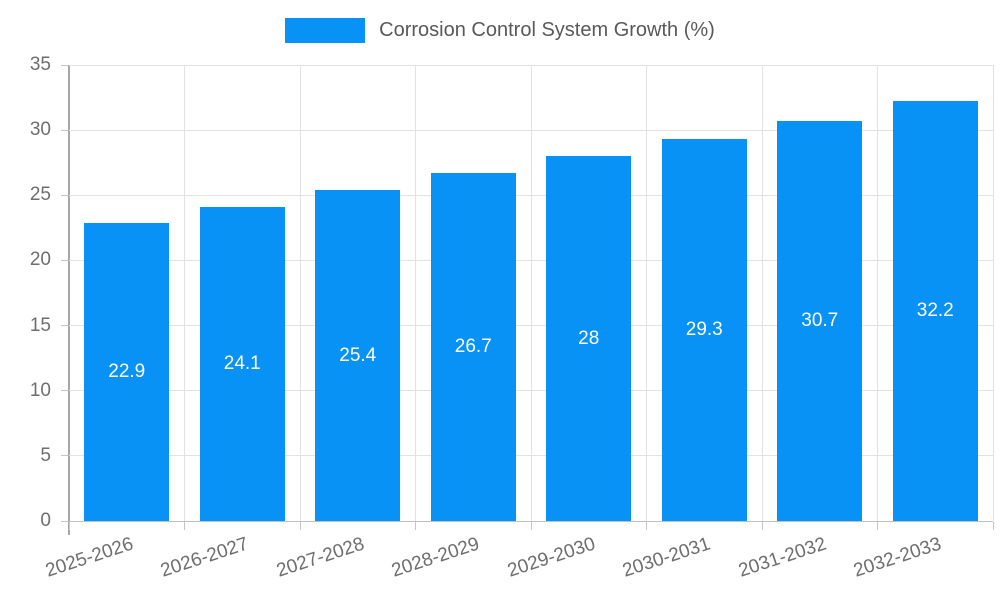  Describe the element at coordinates (40, 260) in the screenshot. I see `y-tick-label: 20` at that location.